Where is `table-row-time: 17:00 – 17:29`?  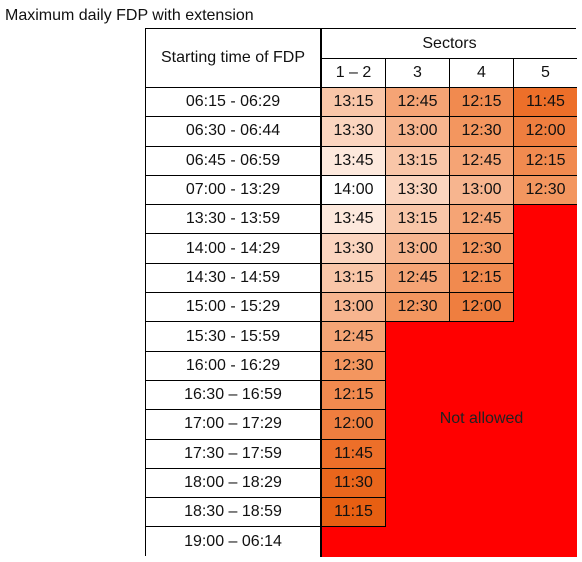
table-row-time: 17:00 – 17:29 is located at coordinates (234, 425).